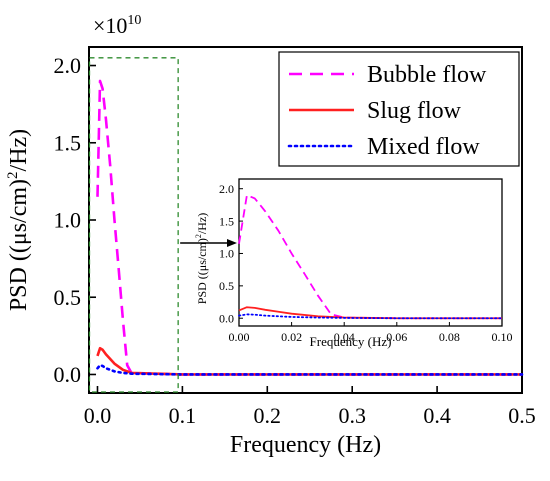 This screenshot has height=481, width=550. What do you see at coordinates (134, 20) in the screenshot?
I see `multiplier-exponent: 10` at bounding box center [134, 20].